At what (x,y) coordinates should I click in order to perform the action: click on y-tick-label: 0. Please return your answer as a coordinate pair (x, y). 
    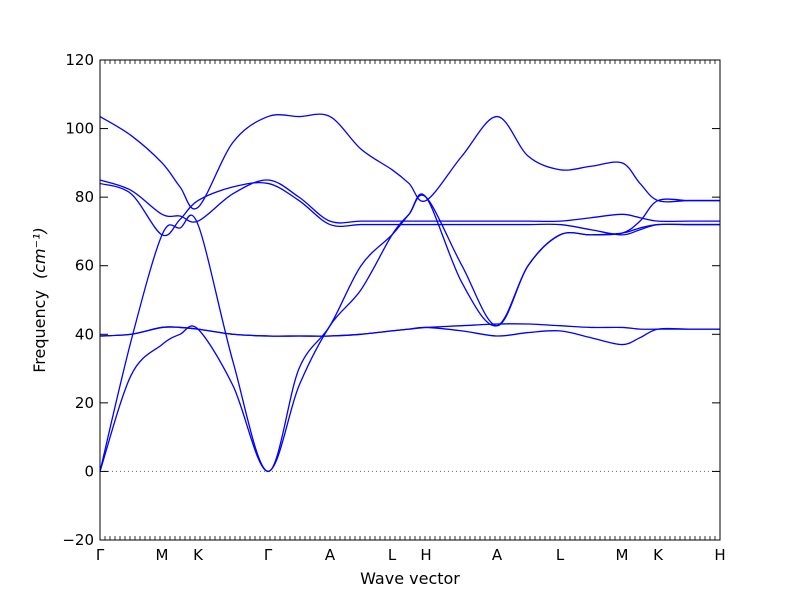
    Looking at the image, I should click on (89, 471).